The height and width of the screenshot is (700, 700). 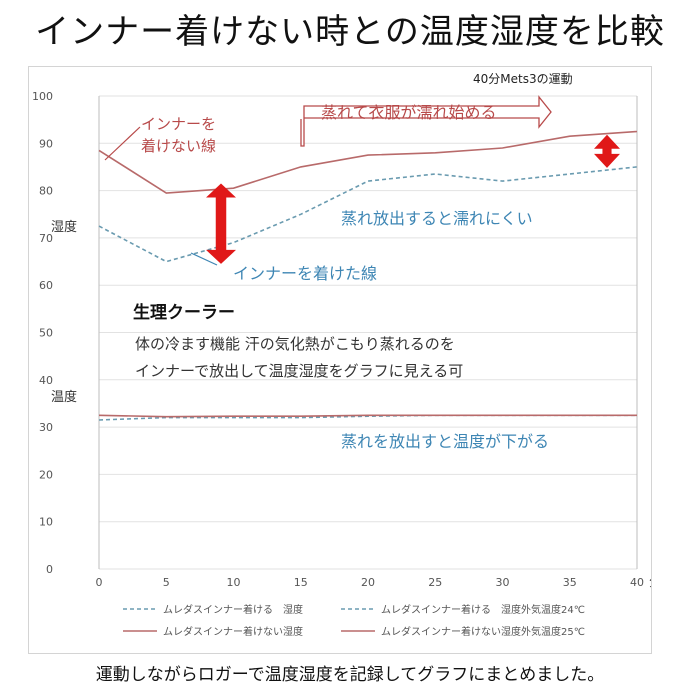 I want to click on x-tick-label: 10, so click(x=234, y=582).